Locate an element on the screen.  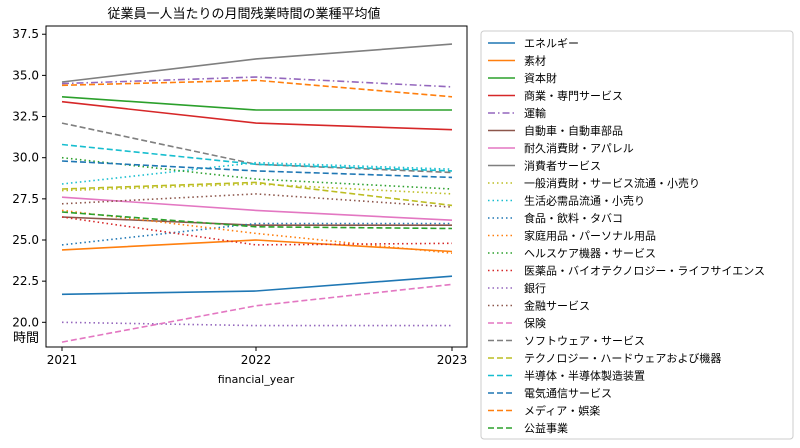
legend-label-19: 半導体・半導体製造装置 is located at coordinates (584, 376).